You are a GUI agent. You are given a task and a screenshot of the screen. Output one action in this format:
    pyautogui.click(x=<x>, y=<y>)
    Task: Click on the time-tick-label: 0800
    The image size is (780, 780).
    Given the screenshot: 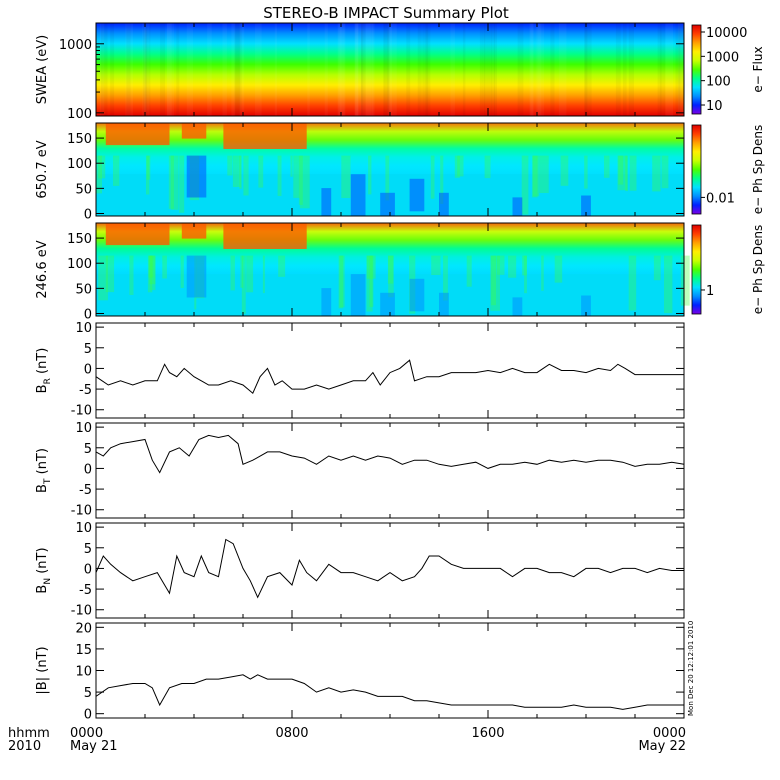 What is the action you would take?
    pyautogui.click(x=291, y=733)
    